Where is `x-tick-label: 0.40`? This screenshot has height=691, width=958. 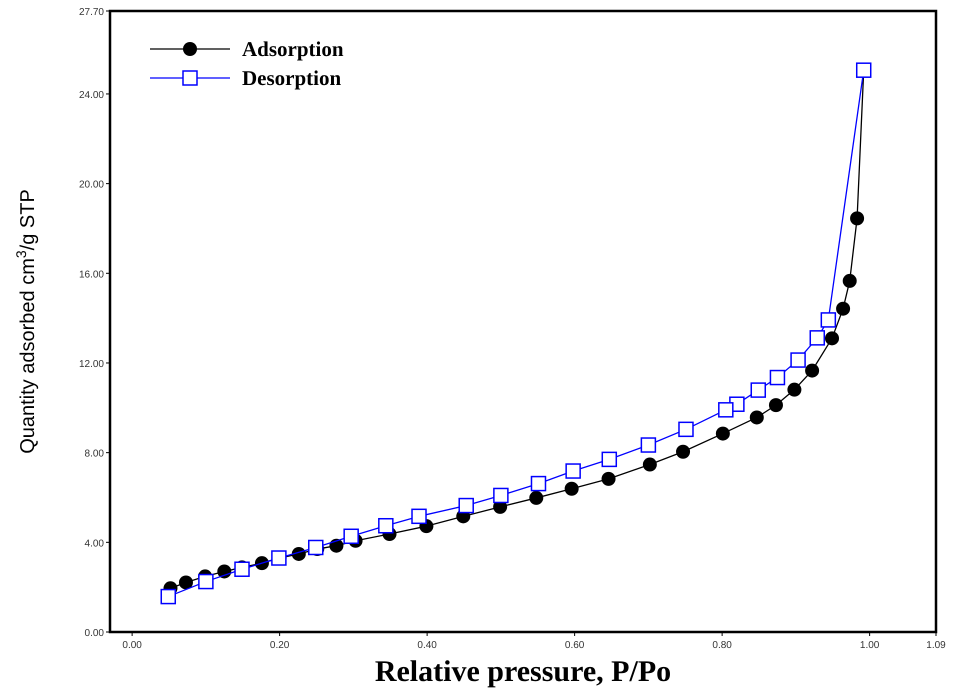
x-tick-label: 0.40 is located at coordinates (427, 645).